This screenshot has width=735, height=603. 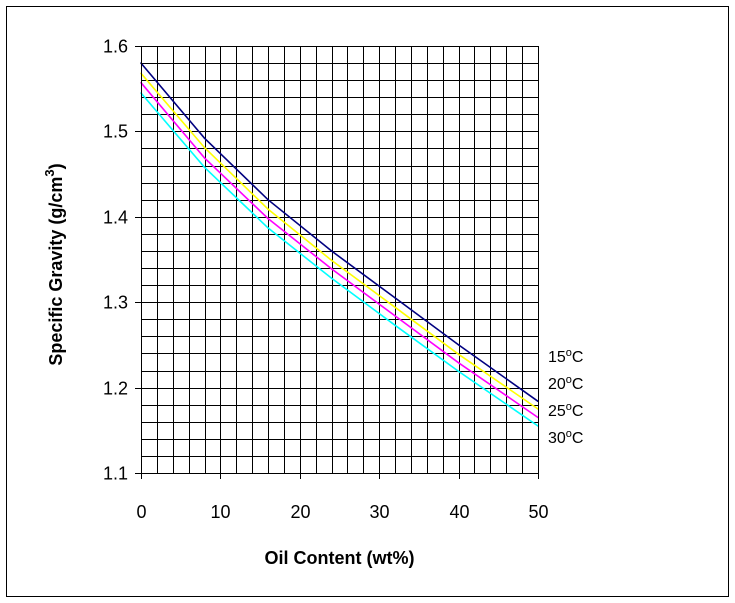 I want to click on x-tick-label: 0, so click(x=141, y=512).